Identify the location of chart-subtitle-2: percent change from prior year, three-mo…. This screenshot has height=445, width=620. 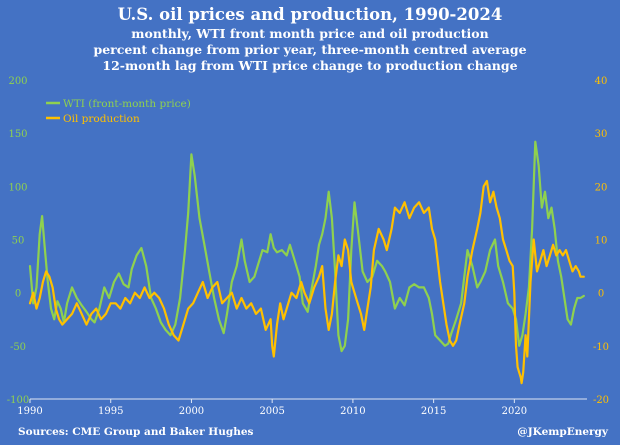
(310, 49).